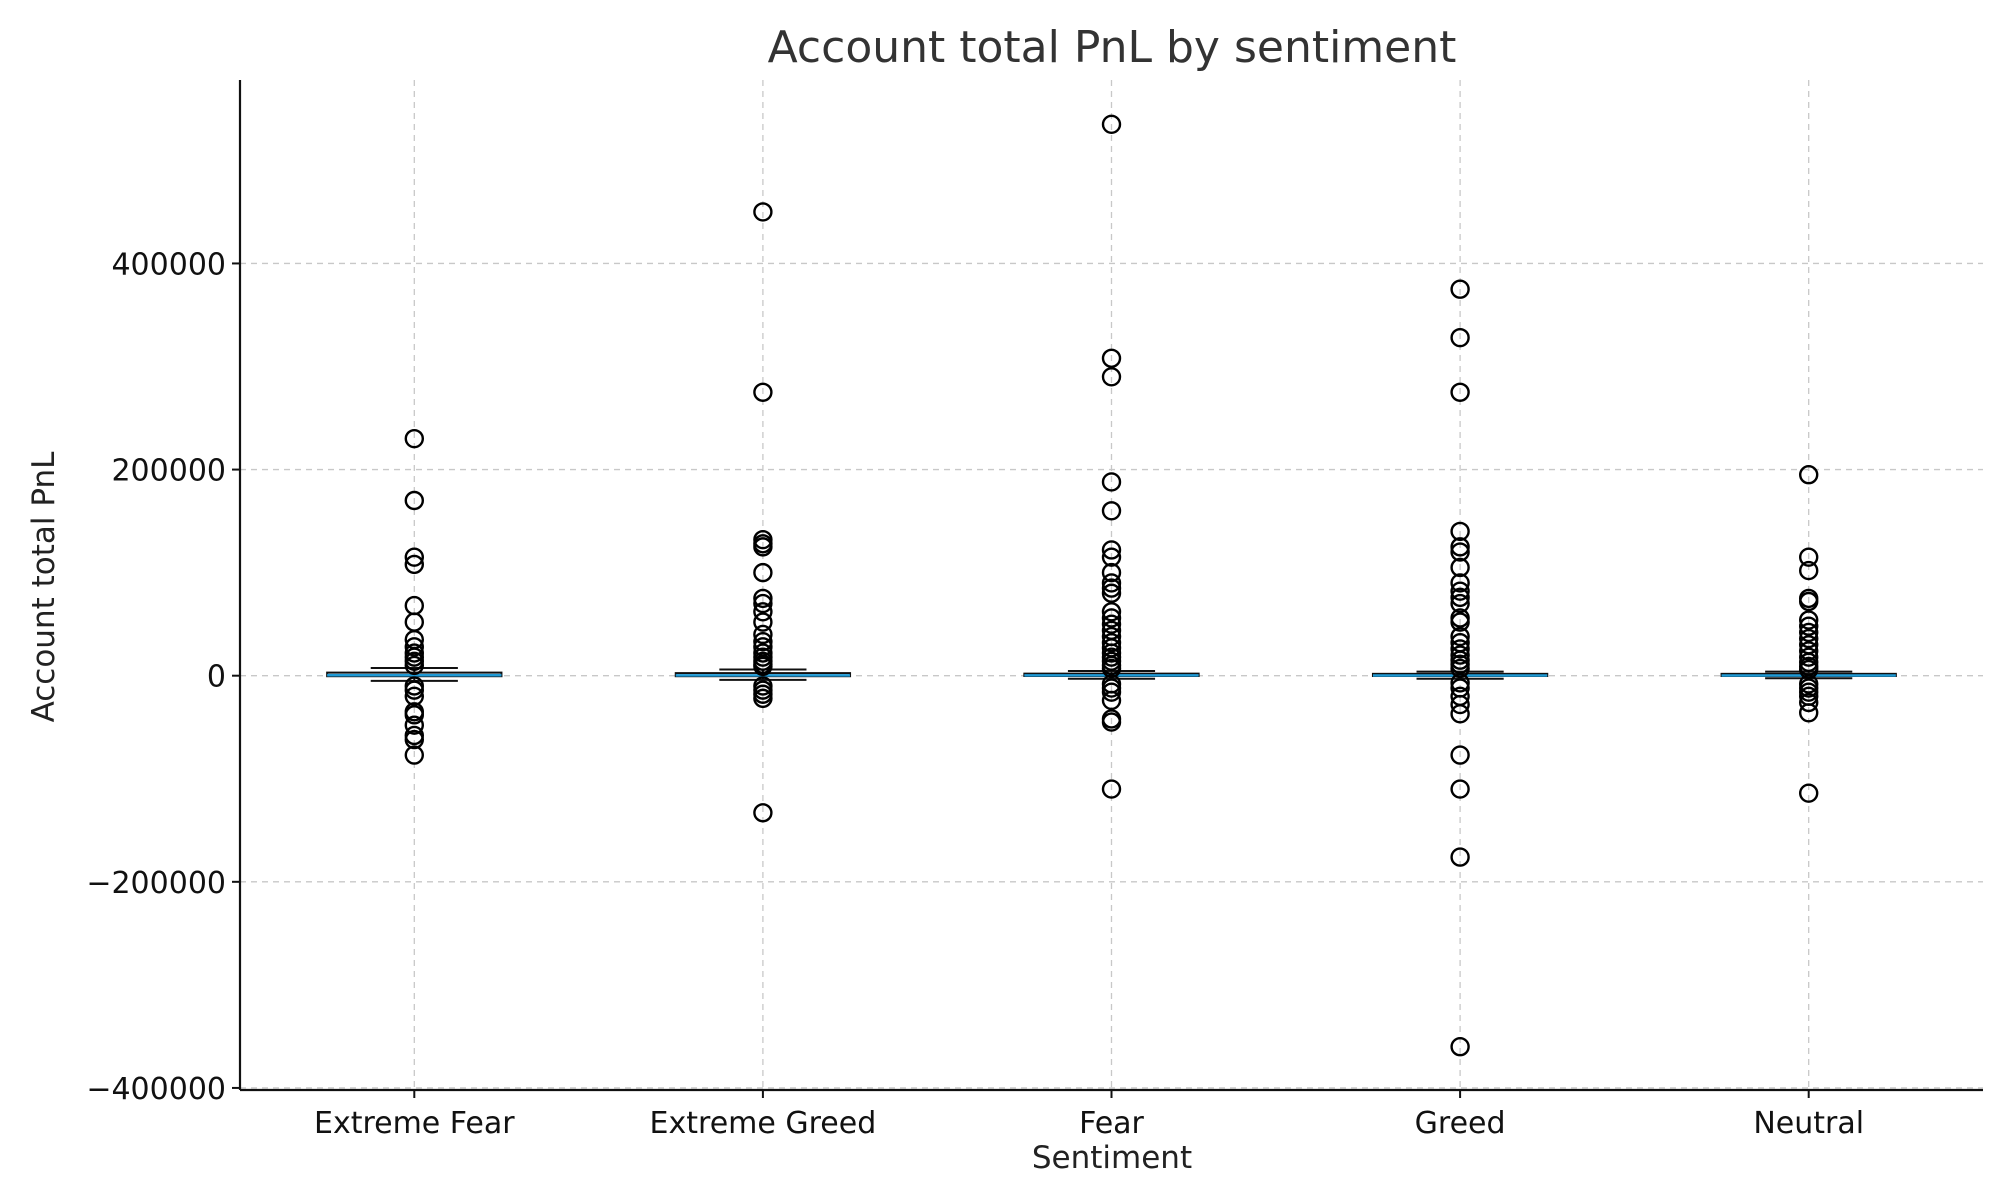 The height and width of the screenshot is (1200, 2000). I want to click on y-tick-label: 200000, so click(168, 471).